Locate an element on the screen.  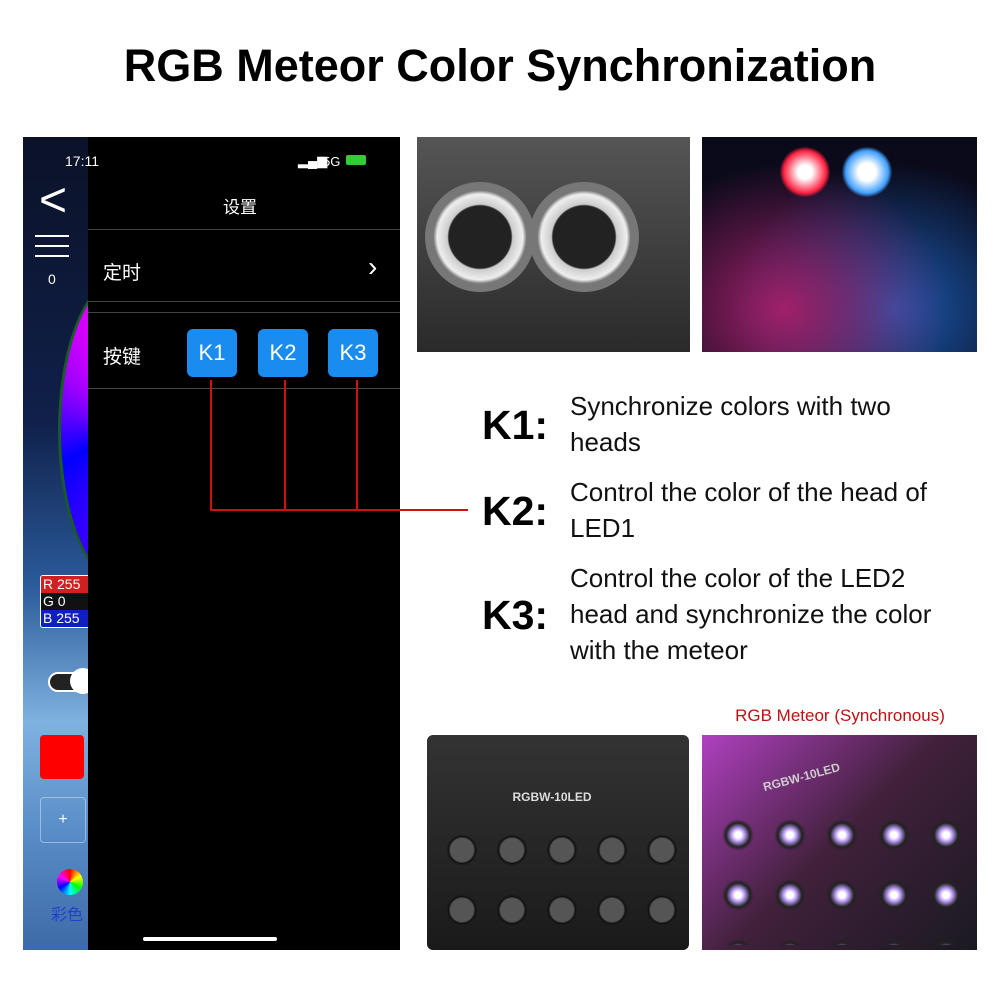
k3-label: K3: is located at coordinates (515, 615).